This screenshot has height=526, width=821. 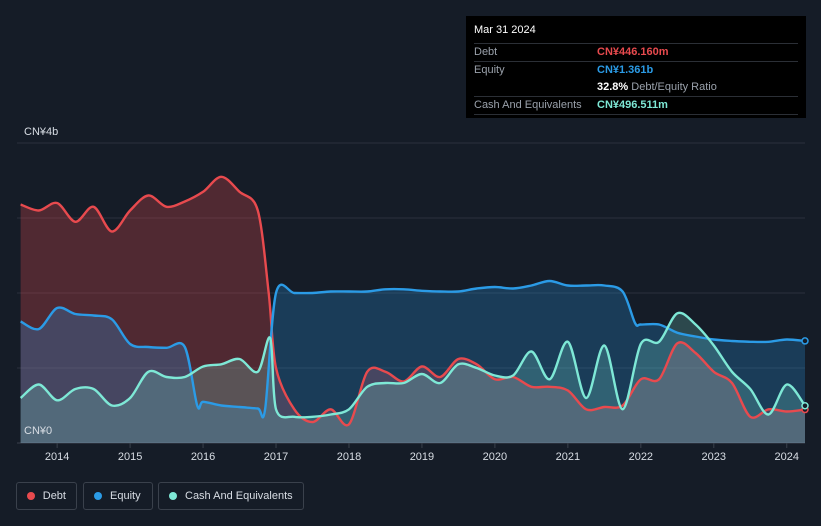 What do you see at coordinates (173, 496) in the screenshot?
I see `cash-dot-icon` at bounding box center [173, 496].